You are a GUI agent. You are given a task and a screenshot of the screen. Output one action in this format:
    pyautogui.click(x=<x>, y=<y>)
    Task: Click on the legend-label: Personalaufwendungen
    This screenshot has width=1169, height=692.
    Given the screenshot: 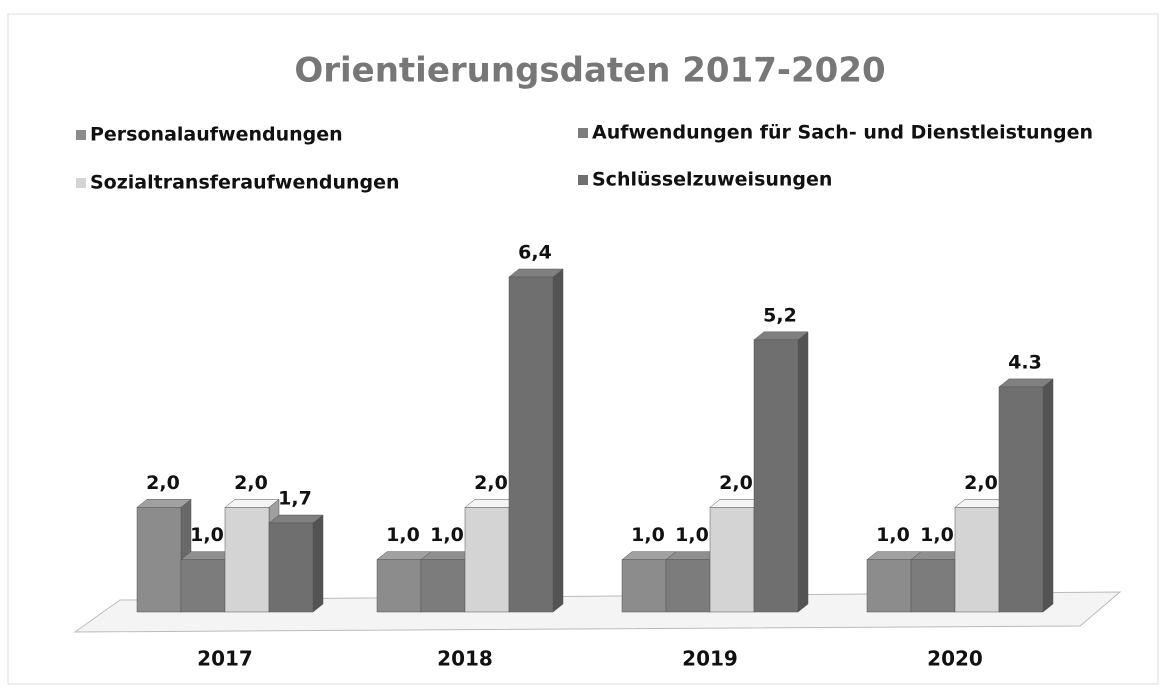 What is the action you would take?
    pyautogui.click(x=216, y=135)
    